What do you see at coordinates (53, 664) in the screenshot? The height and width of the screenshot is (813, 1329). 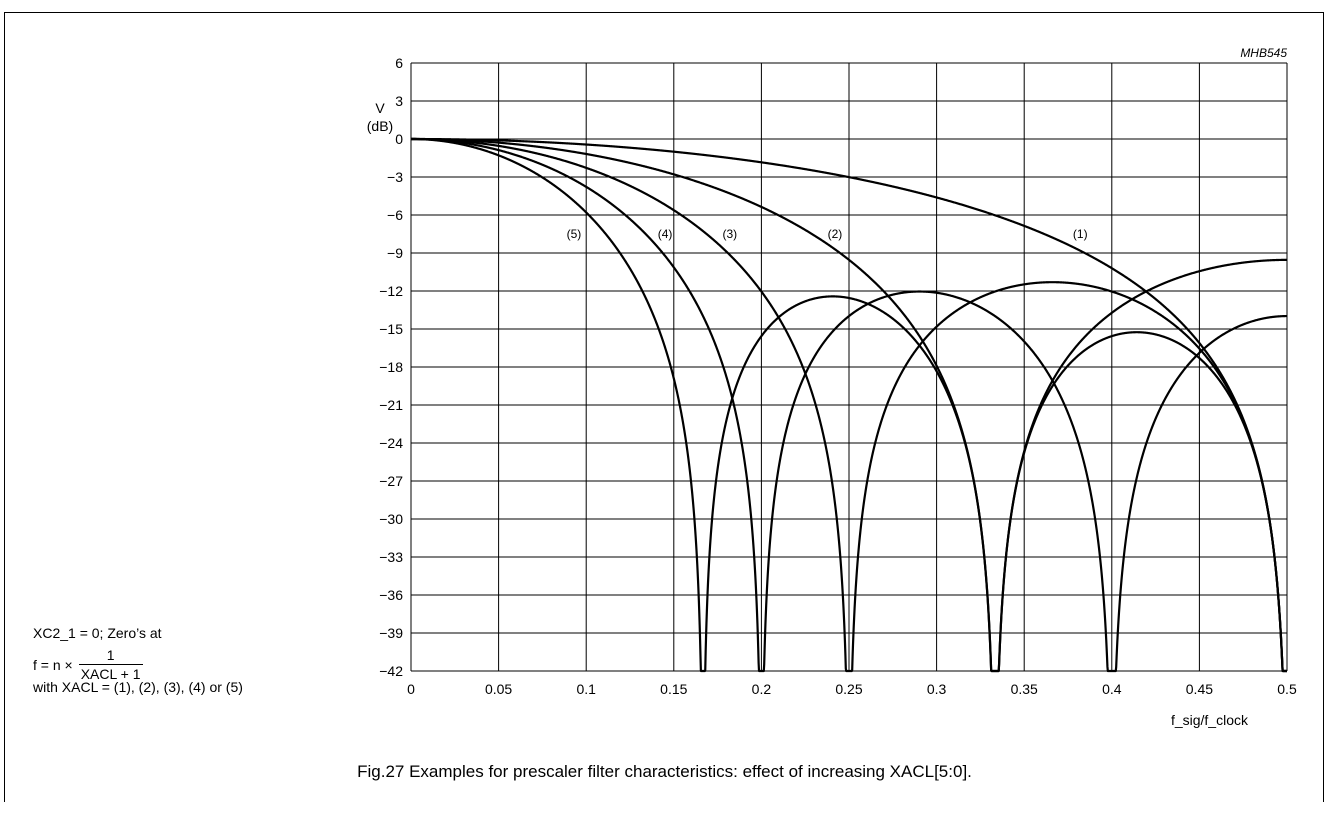 I see `formula-prefix: f = n ×` at bounding box center [53, 664].